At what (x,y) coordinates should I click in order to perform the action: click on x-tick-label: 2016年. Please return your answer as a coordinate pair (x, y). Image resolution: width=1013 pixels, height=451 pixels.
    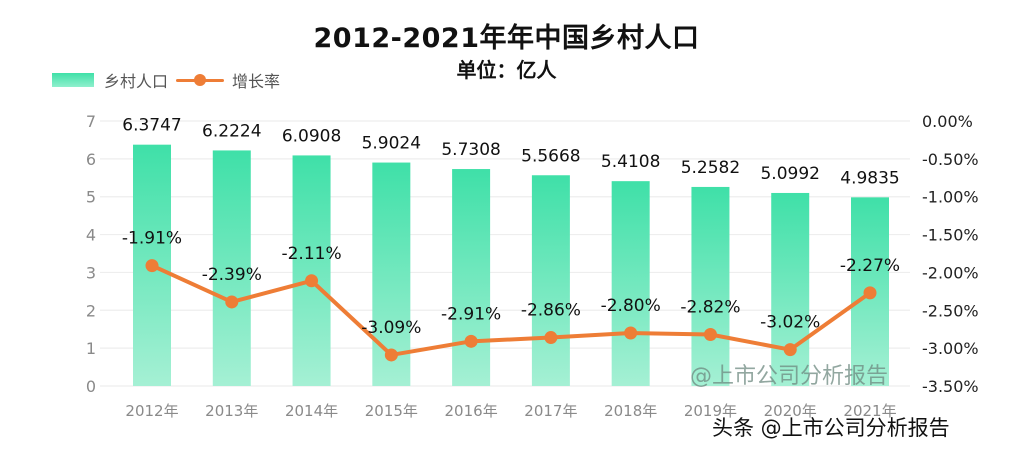
    Looking at the image, I should click on (471, 411).